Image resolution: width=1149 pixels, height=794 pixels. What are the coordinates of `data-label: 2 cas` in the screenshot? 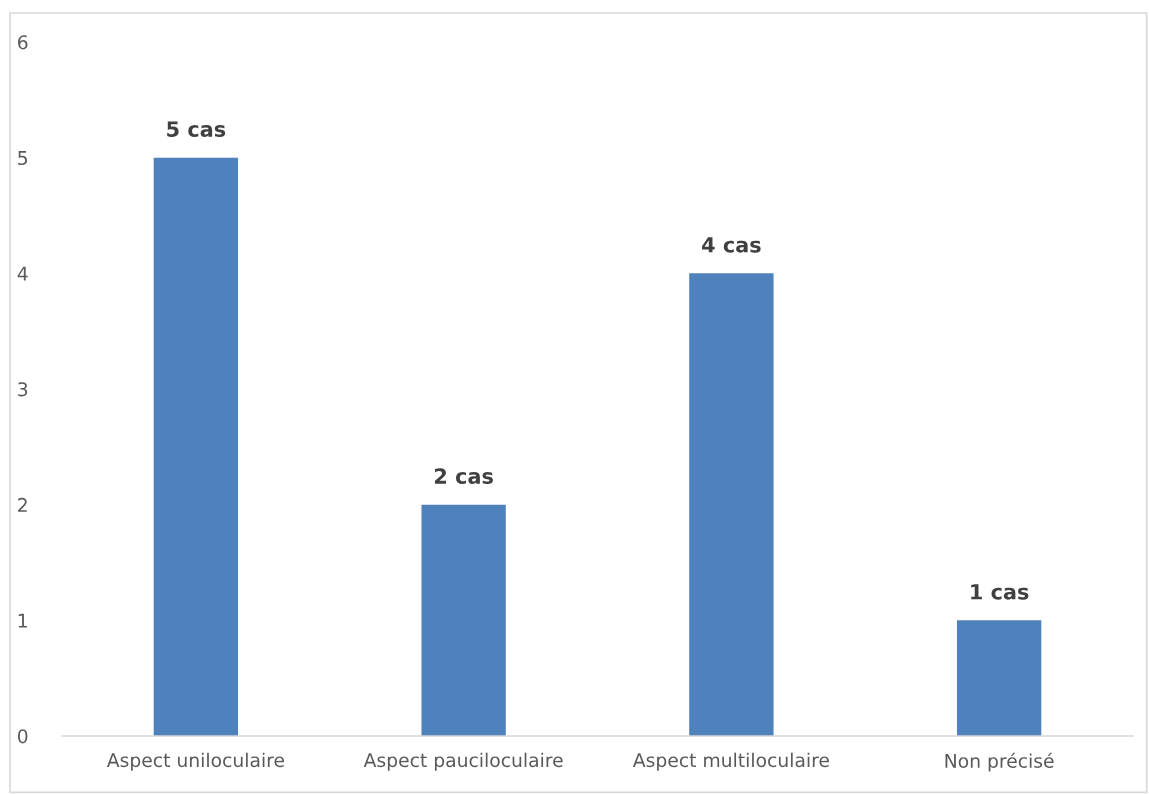 It's located at (463, 476).